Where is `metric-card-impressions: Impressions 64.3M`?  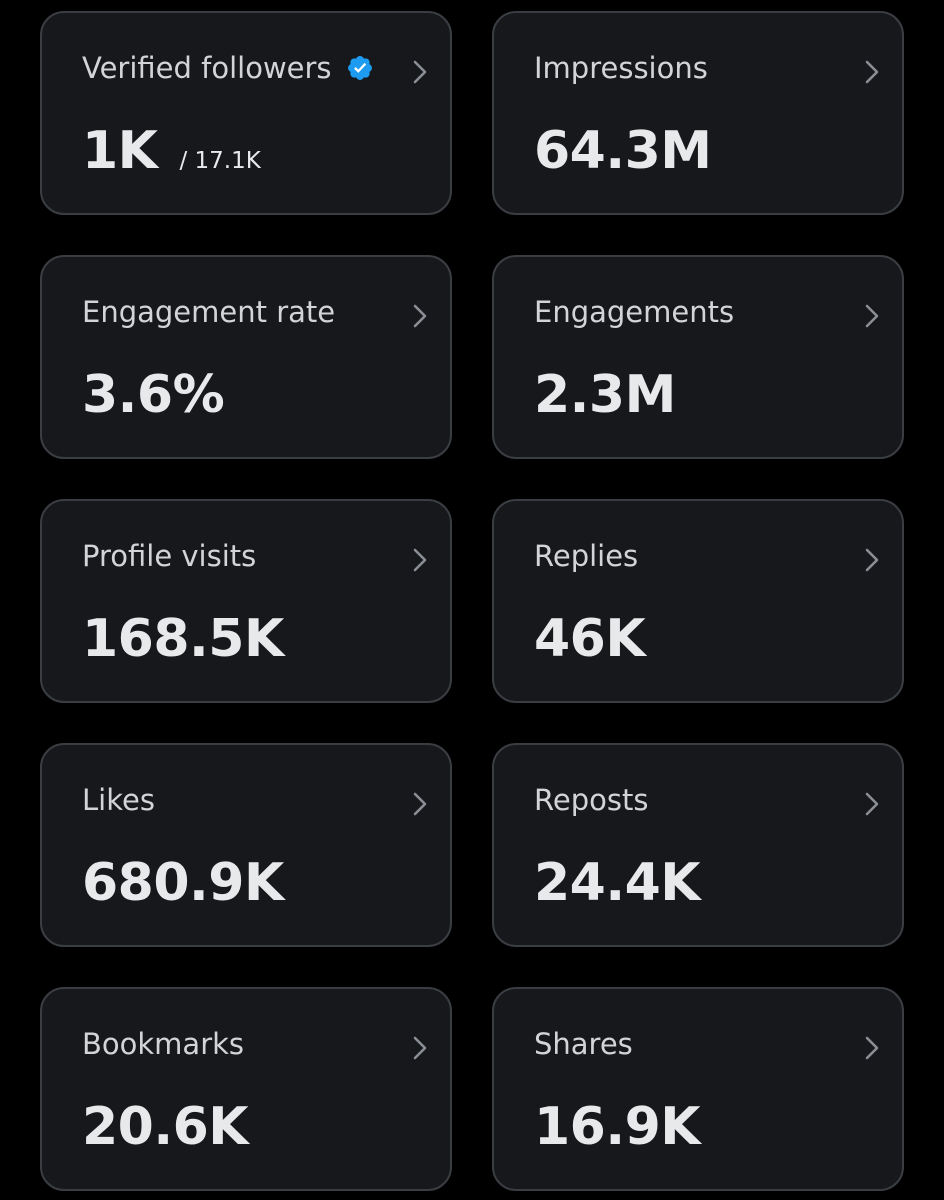 metric-card-impressions: Impressions 64.3M is located at coordinates (698, 113).